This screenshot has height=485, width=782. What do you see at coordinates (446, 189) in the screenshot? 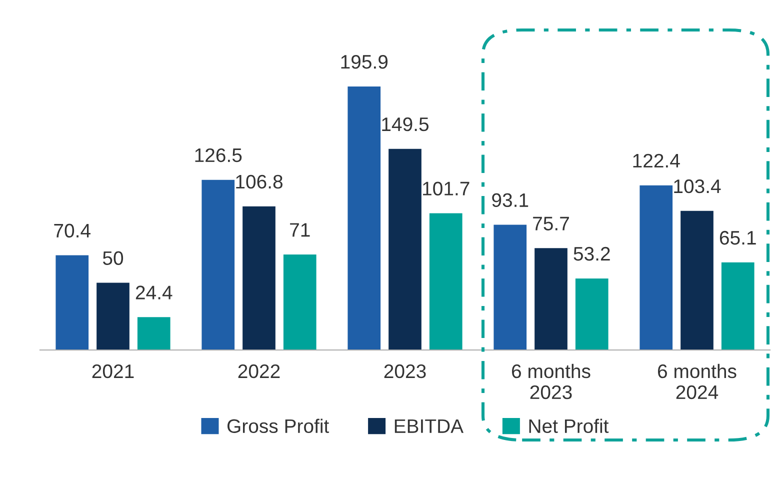
I see `data-label: 101.7` at bounding box center [446, 189].